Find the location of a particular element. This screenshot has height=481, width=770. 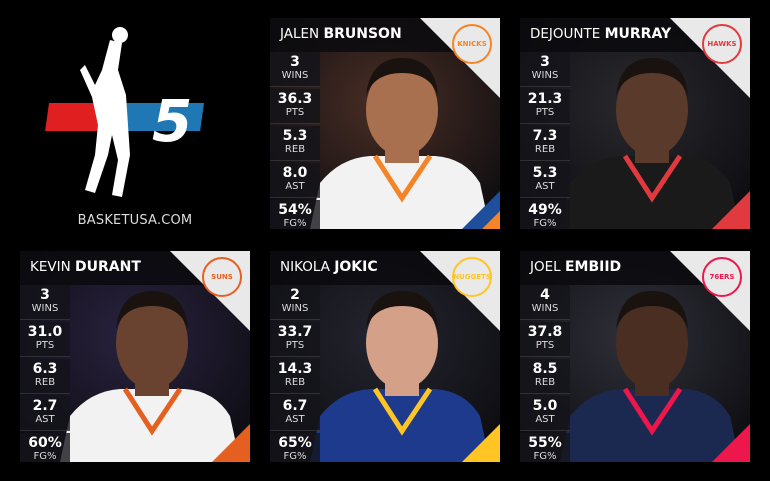

stat-value: 37.8 is located at coordinates (545, 331).